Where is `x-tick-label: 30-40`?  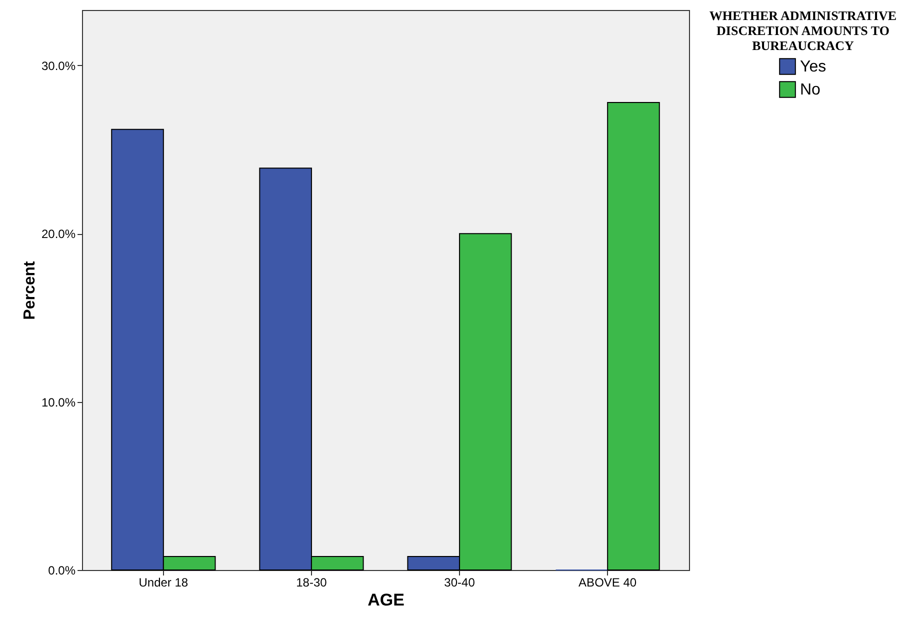
x-tick-label: 30-40 is located at coordinates (460, 583).